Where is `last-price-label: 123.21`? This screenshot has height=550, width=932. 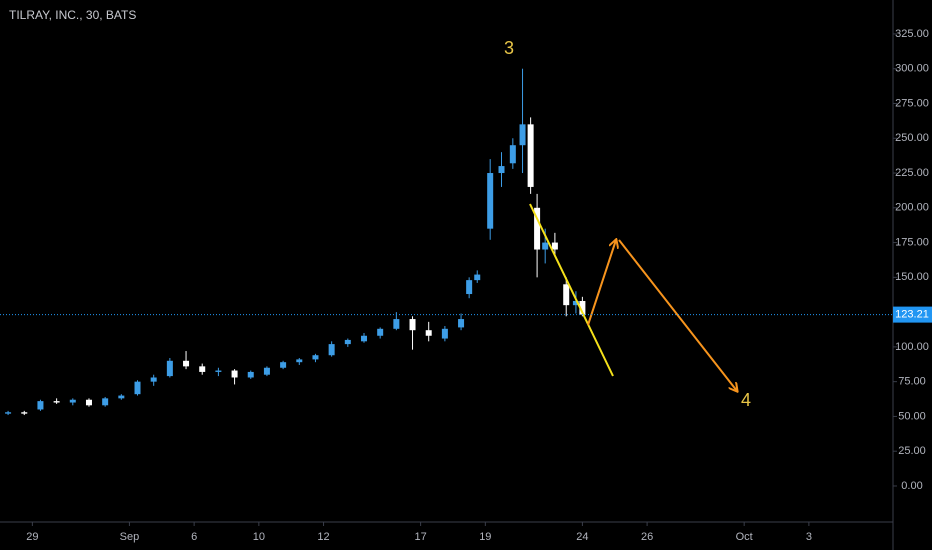 last-price-label: 123.21 is located at coordinates (912, 315).